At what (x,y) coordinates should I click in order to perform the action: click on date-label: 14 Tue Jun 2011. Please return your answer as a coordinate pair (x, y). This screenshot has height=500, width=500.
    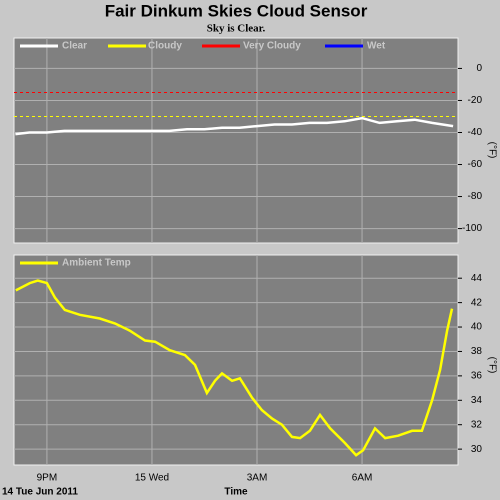
    Looking at the image, I should click on (40, 492).